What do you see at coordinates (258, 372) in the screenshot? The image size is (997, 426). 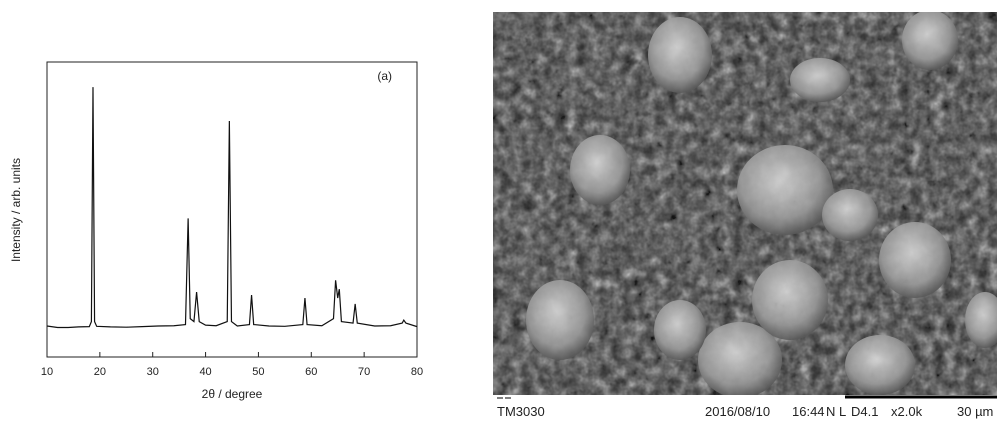 I see `x-tick-label: 50` at bounding box center [258, 372].